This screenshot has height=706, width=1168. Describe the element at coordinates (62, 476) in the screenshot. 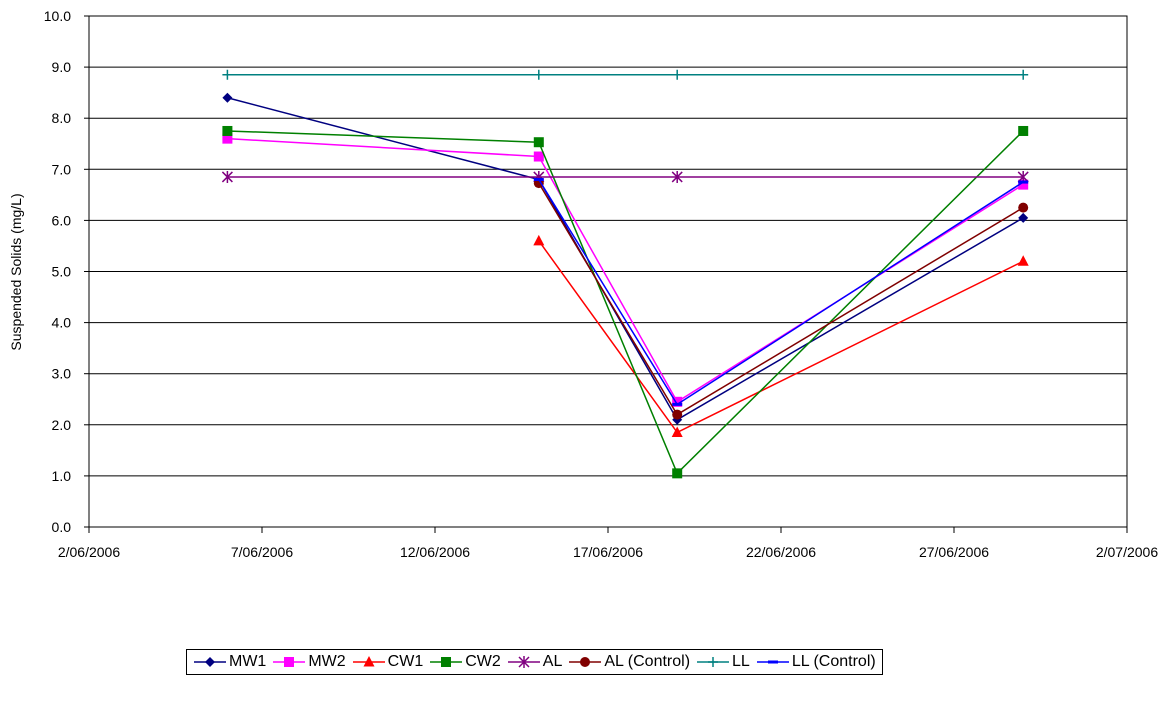

I see `y-tick-label: 1.0` at that location.